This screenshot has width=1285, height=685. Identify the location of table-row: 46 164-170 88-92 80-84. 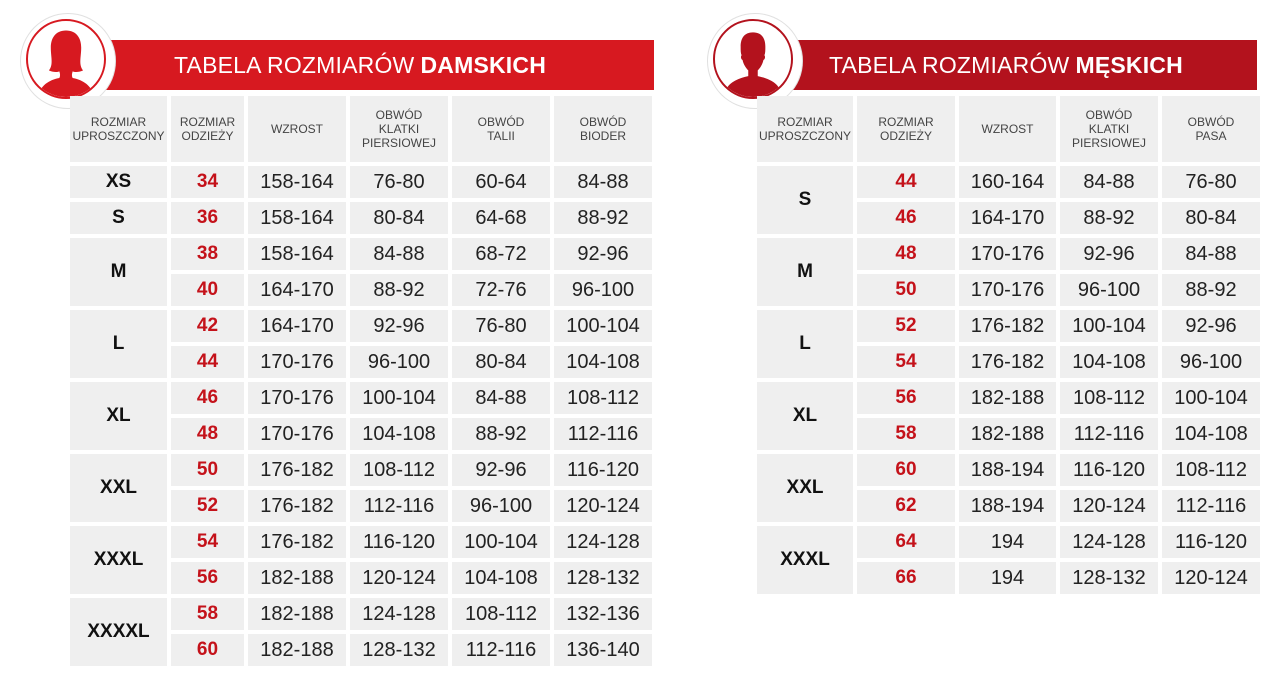
(1008, 218).